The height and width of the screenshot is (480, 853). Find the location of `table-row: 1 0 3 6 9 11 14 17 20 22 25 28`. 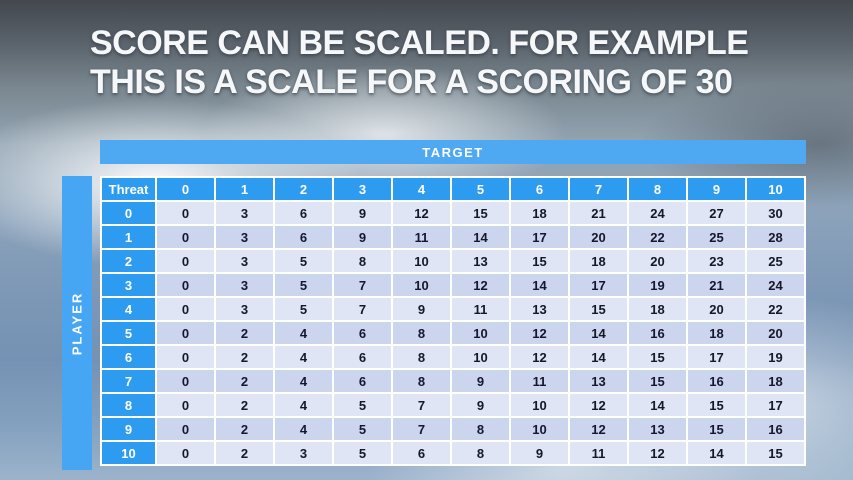

table-row: 1 0 3 6 9 11 14 17 20 22 25 28 is located at coordinates (453, 237).